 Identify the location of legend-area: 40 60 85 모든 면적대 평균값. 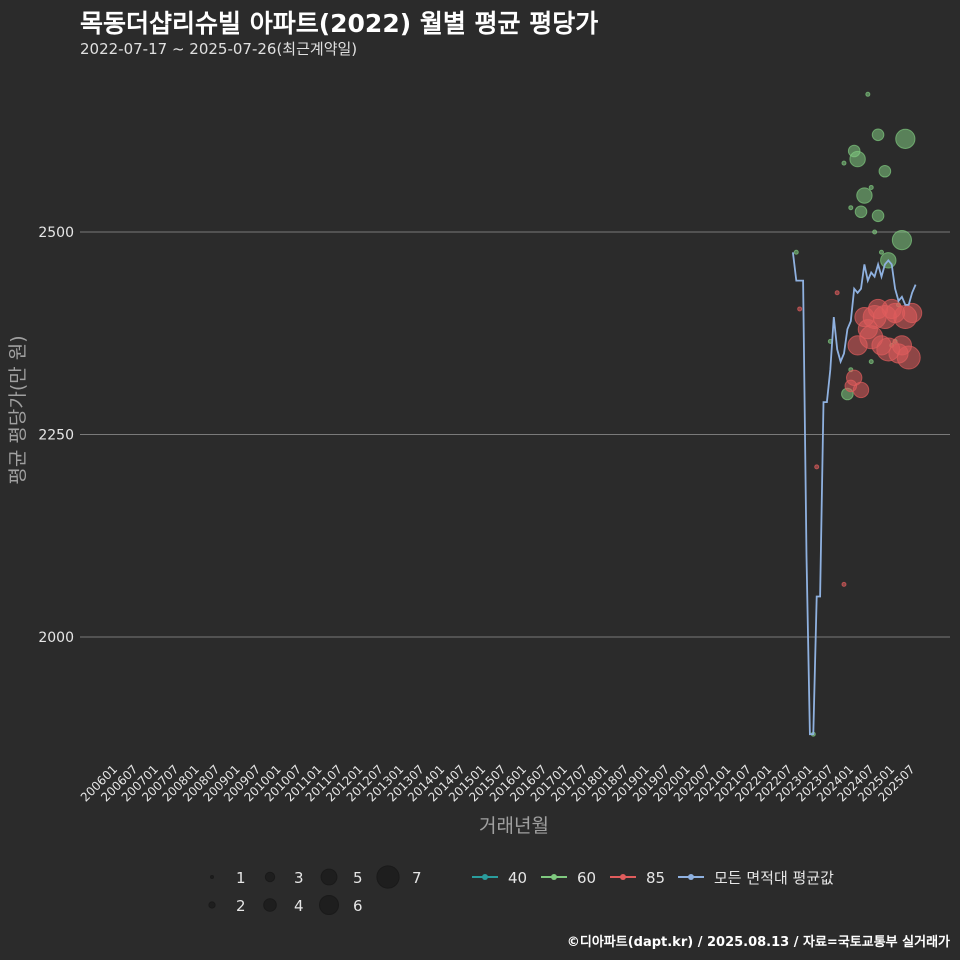
(653, 878).